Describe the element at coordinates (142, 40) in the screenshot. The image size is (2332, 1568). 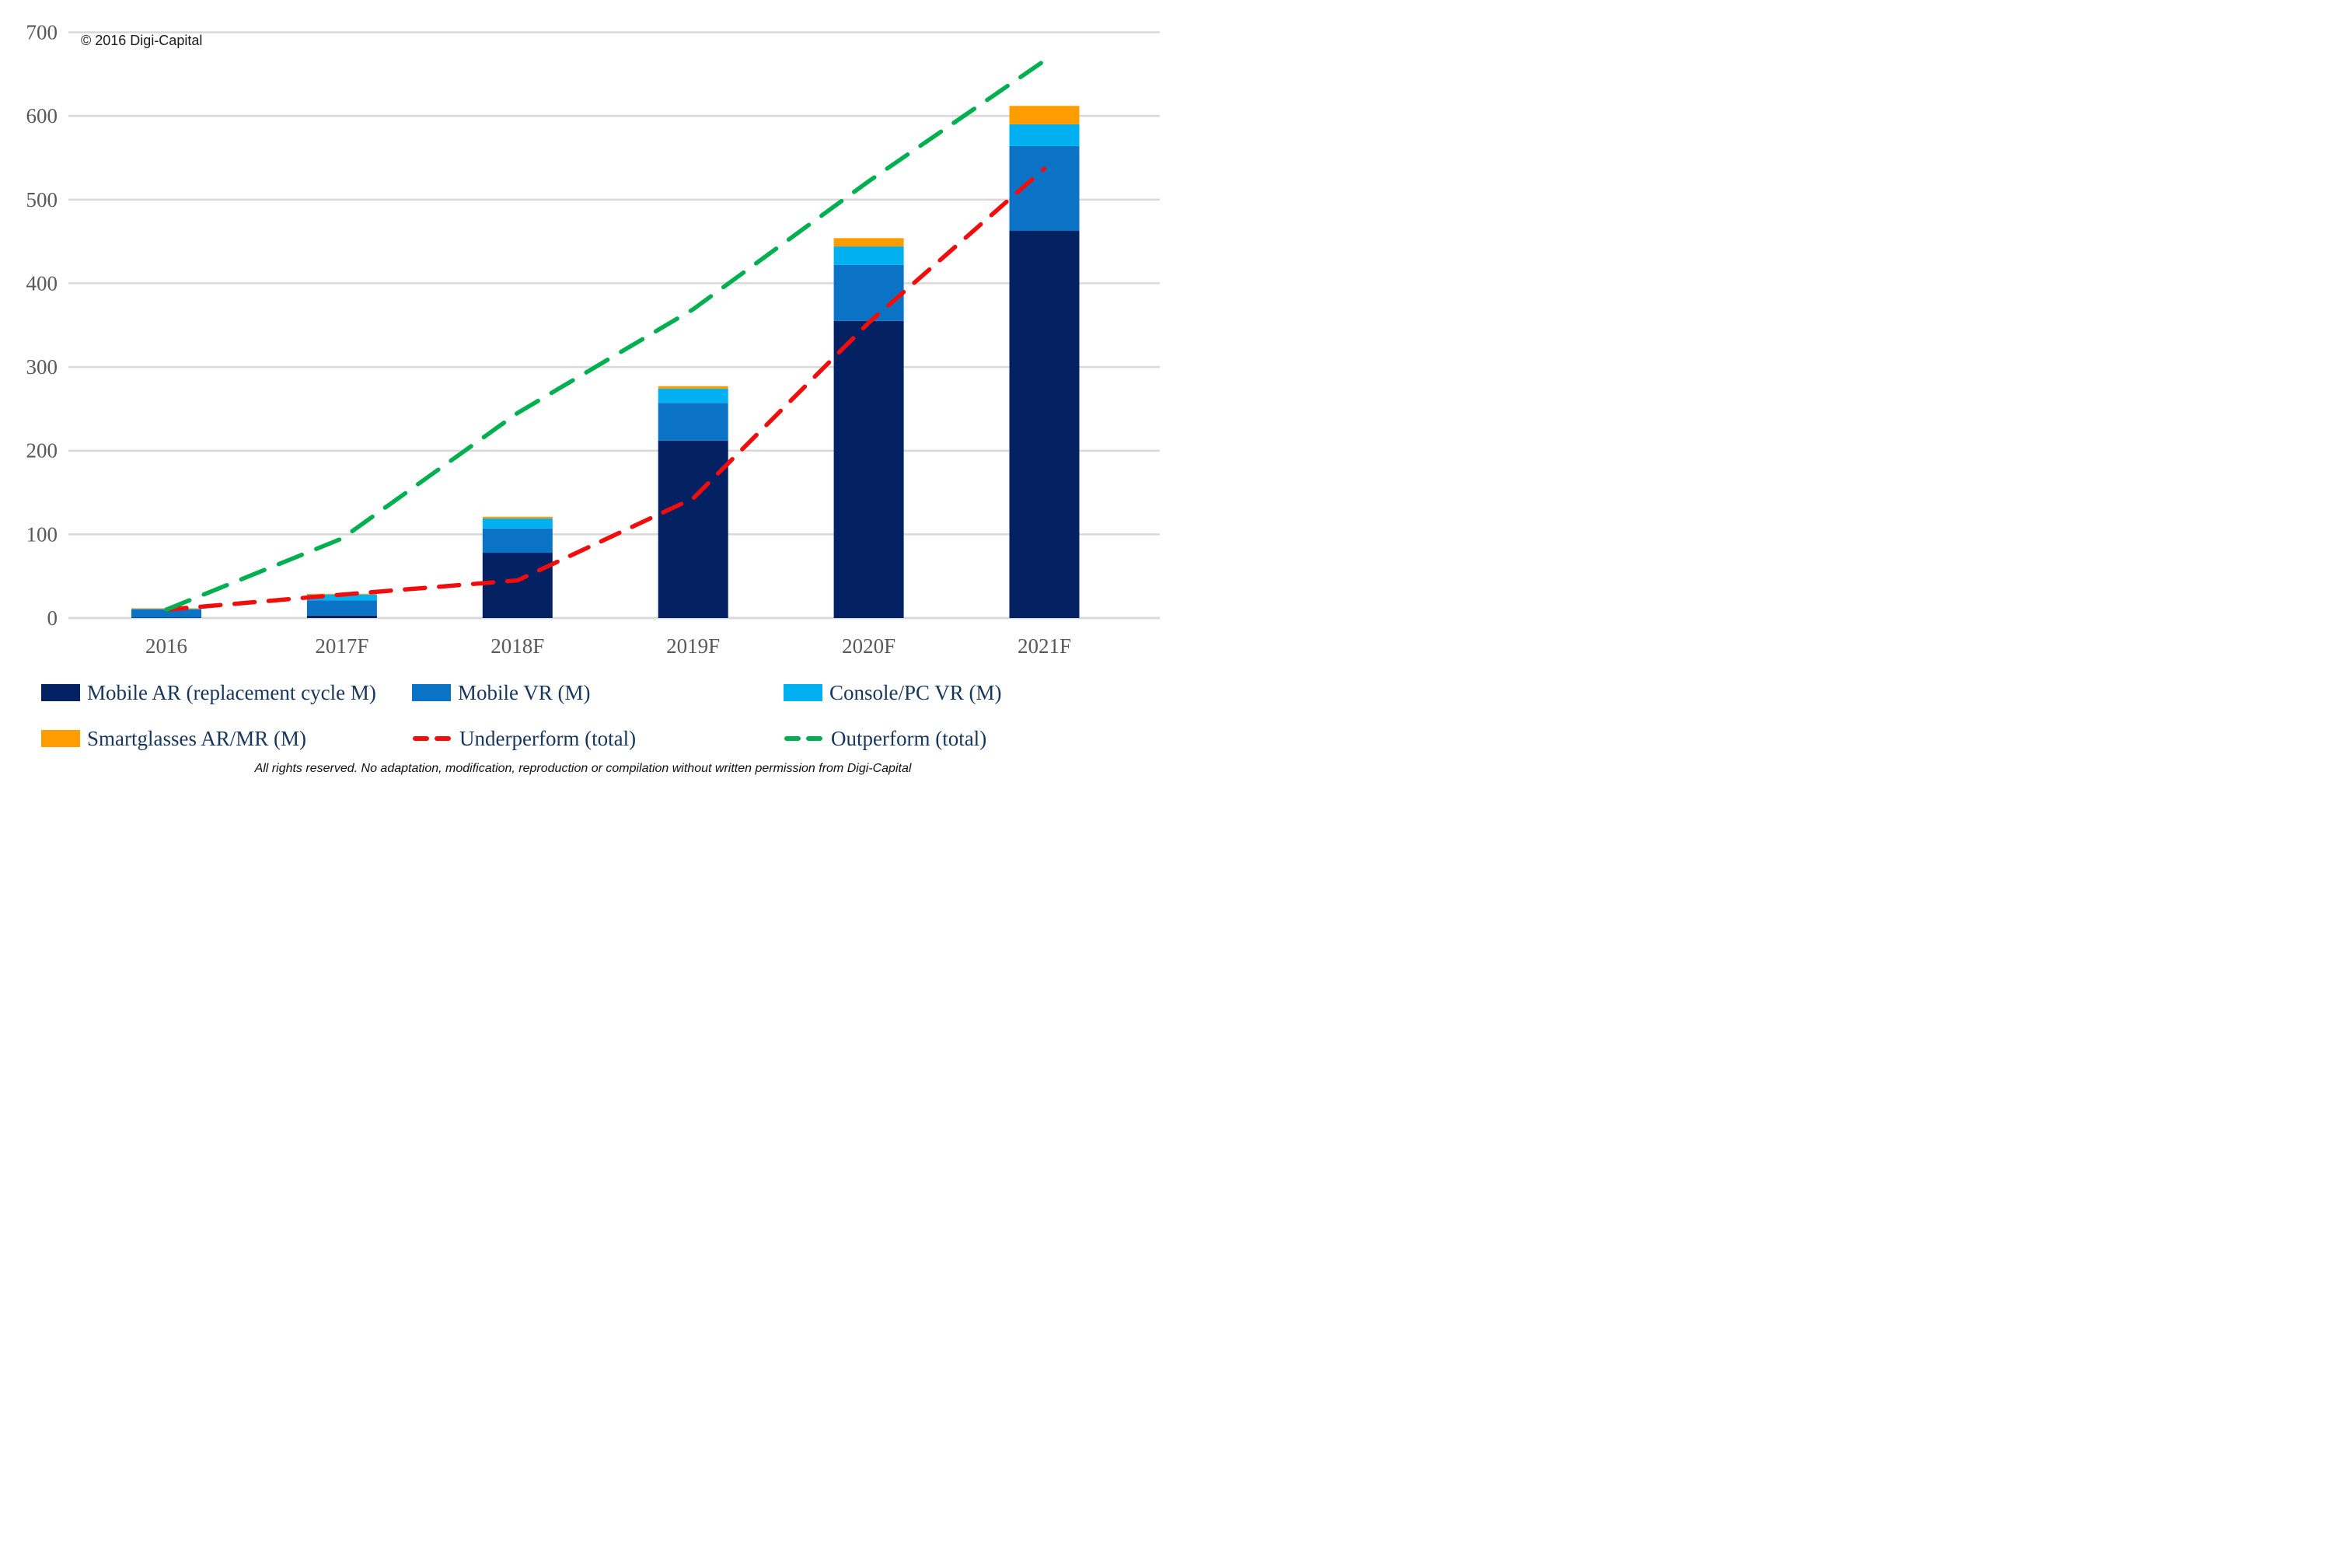
I see `copyright-note: © 2016 Digi-Capital` at that location.